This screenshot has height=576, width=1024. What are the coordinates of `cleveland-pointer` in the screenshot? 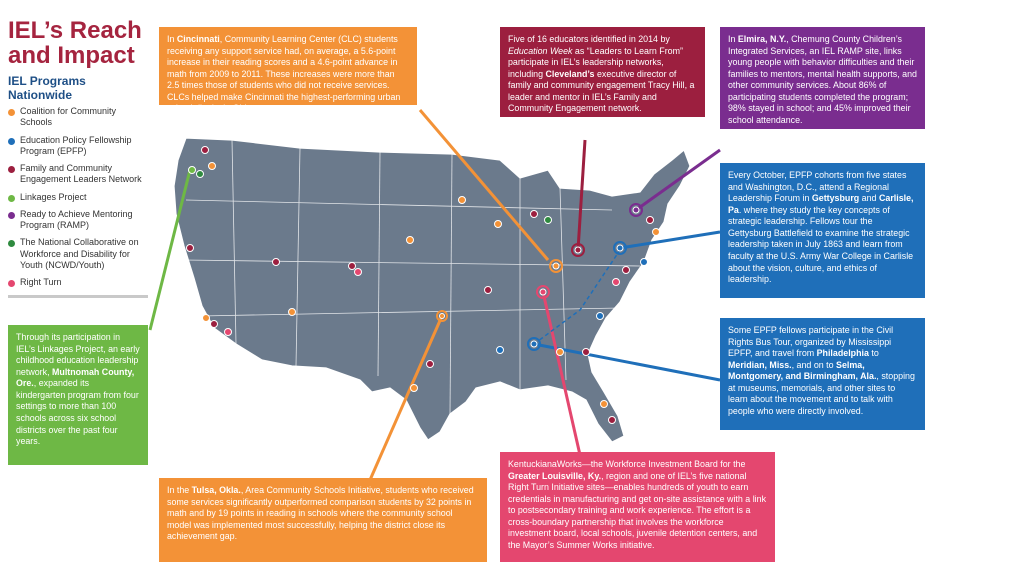 It's located at (581, 195).